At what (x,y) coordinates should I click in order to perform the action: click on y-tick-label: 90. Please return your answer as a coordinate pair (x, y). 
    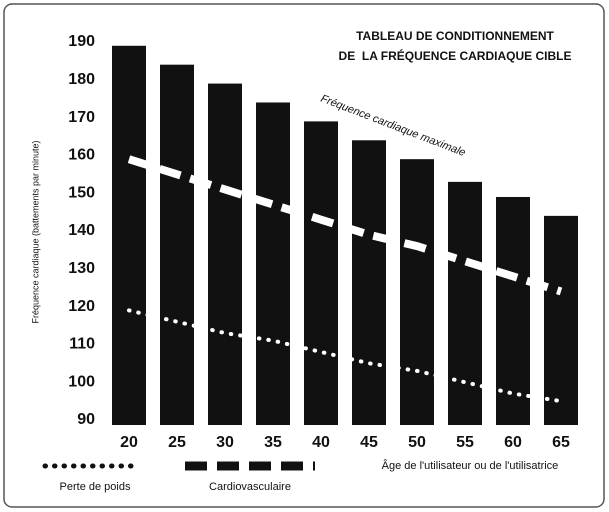
    Looking at the image, I should click on (86, 419).